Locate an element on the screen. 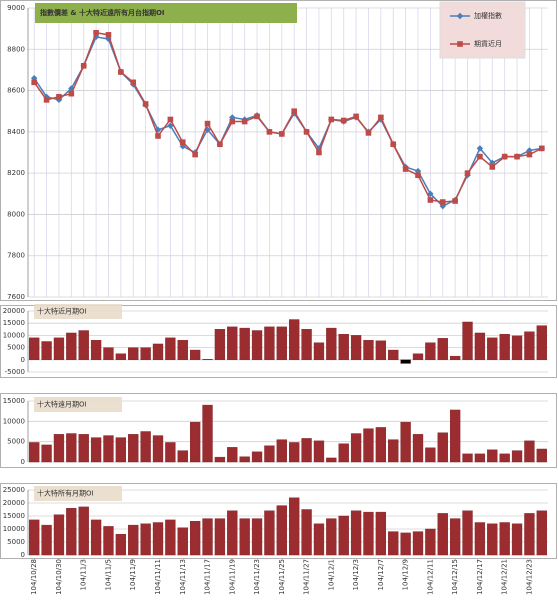  x-tick-label: 104/11/3 is located at coordinates (84, 574).